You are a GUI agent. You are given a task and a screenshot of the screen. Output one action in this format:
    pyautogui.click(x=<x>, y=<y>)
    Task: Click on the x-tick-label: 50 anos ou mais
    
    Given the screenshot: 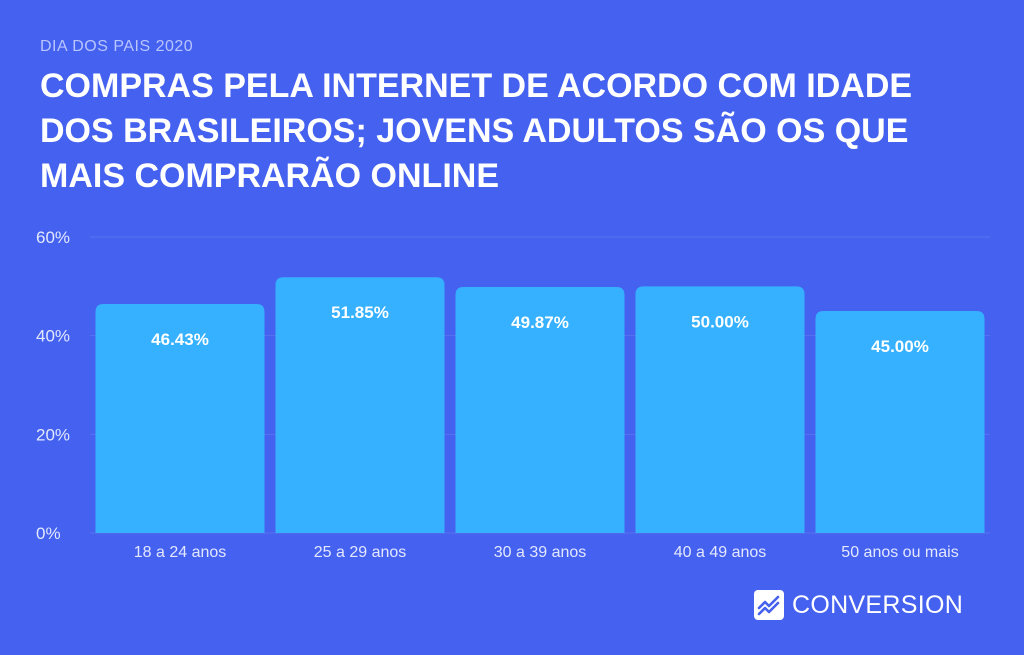 What is the action you would take?
    pyautogui.click(x=899, y=552)
    